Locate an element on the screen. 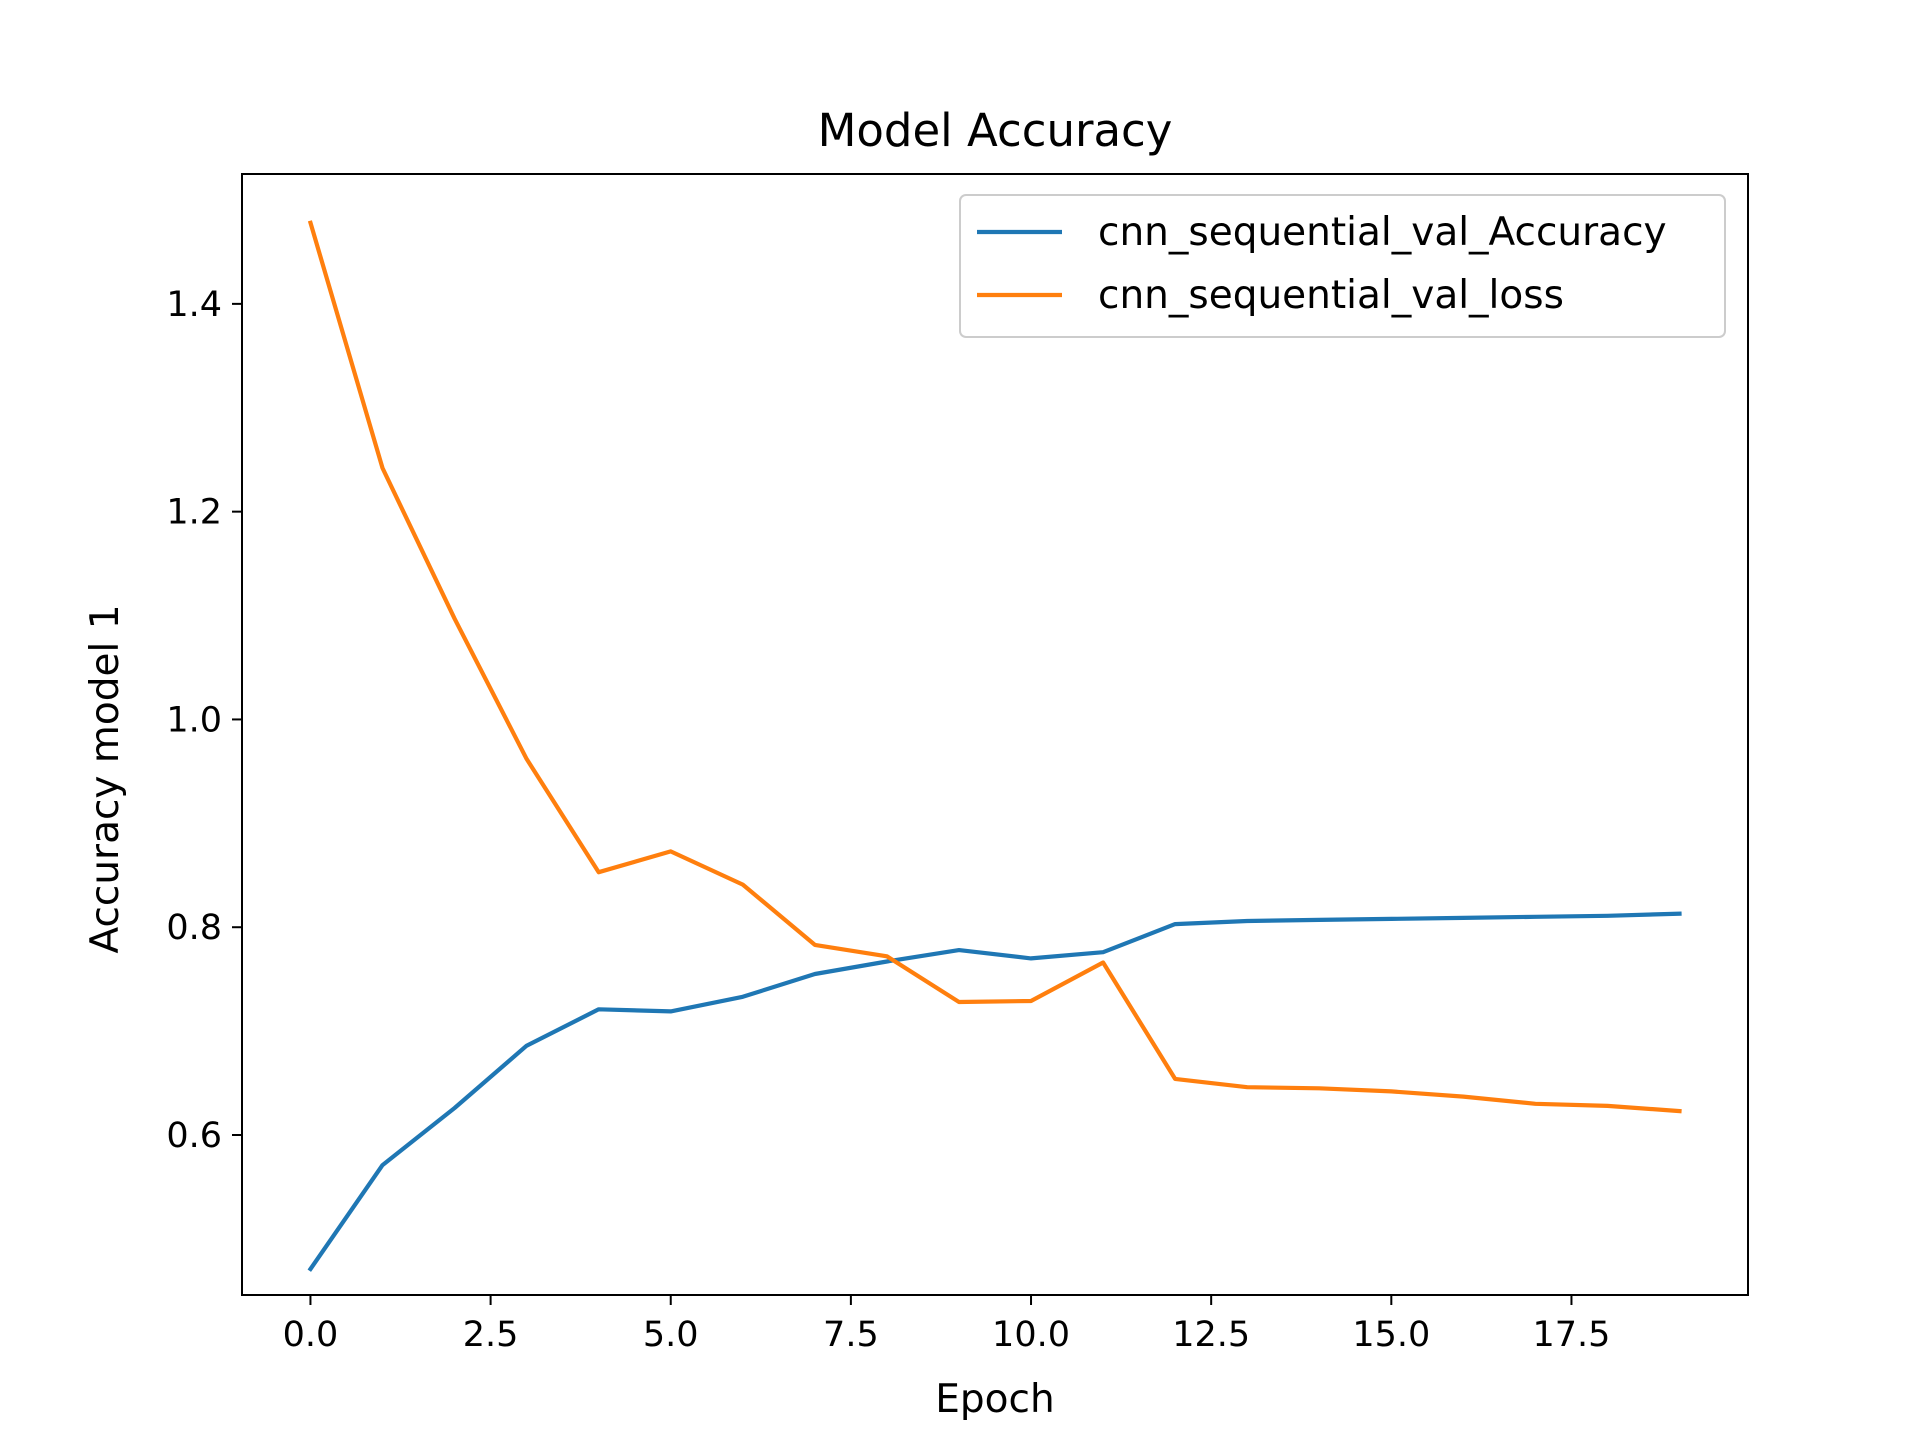 Image resolution: width=1920 pixels, height=1445 pixels. x-tick-label: 7.5 is located at coordinates (851, 1335).